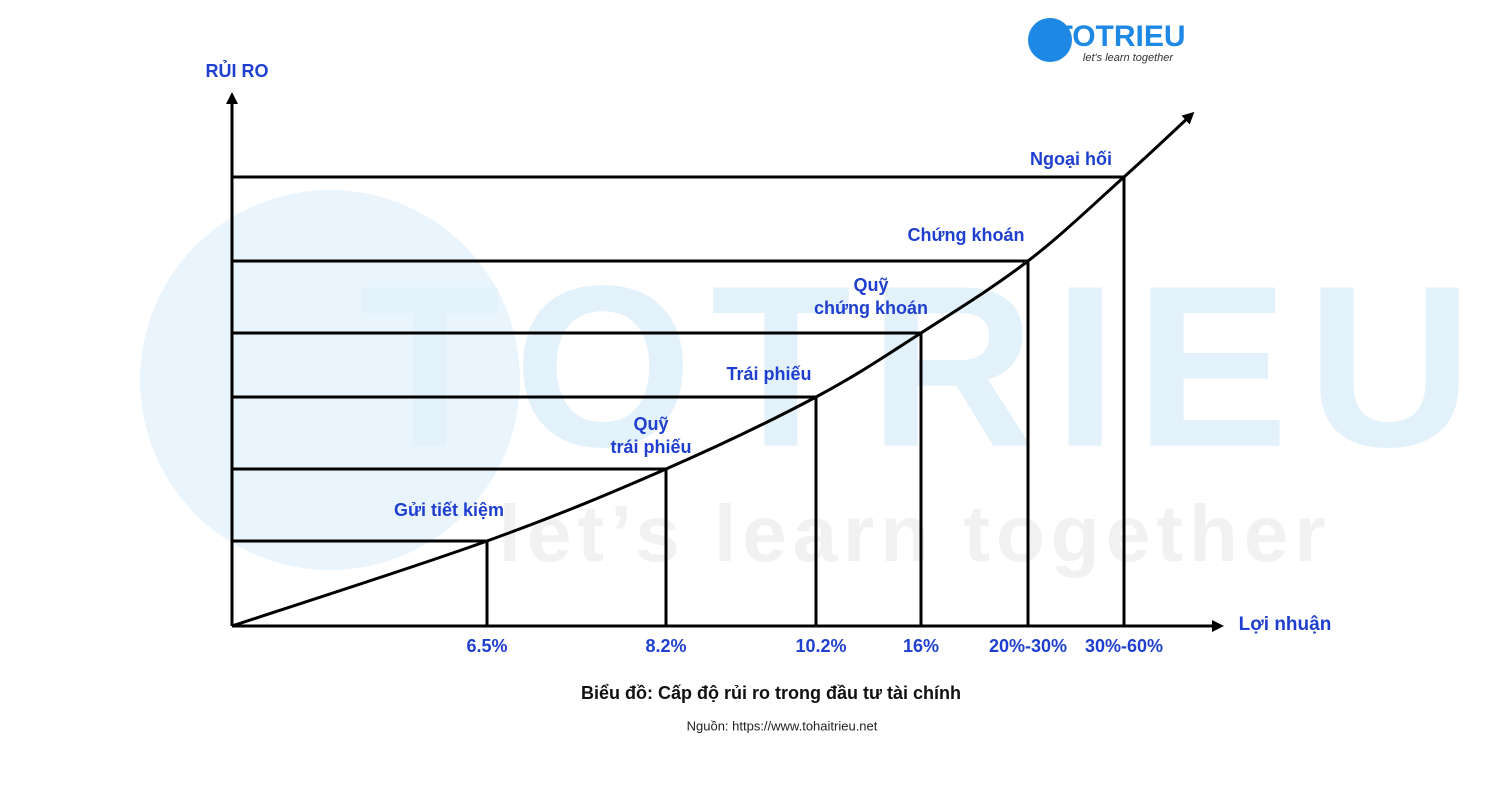 This screenshot has height=785, width=1500. What do you see at coordinates (921, 646) in the screenshot?
I see `return-label: 16%` at bounding box center [921, 646].